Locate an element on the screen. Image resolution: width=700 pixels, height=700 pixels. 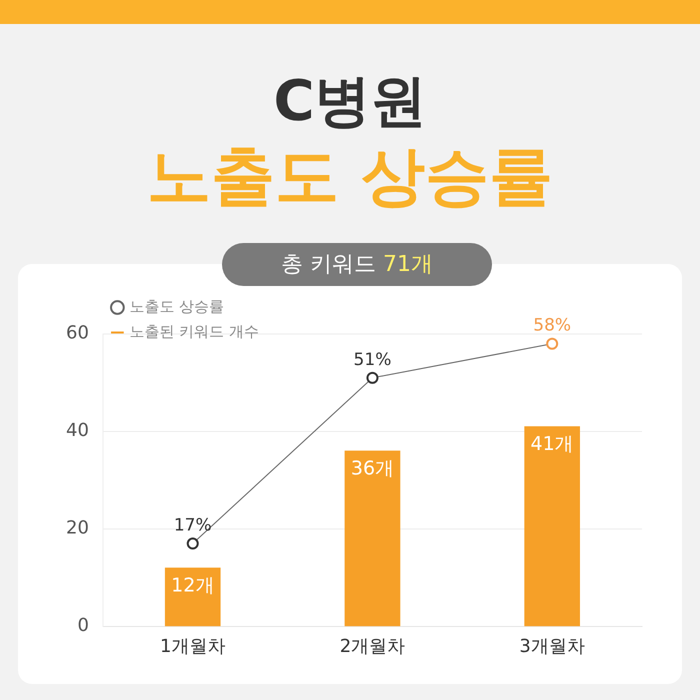
x-tick-label: 2개월차 is located at coordinates (373, 646).